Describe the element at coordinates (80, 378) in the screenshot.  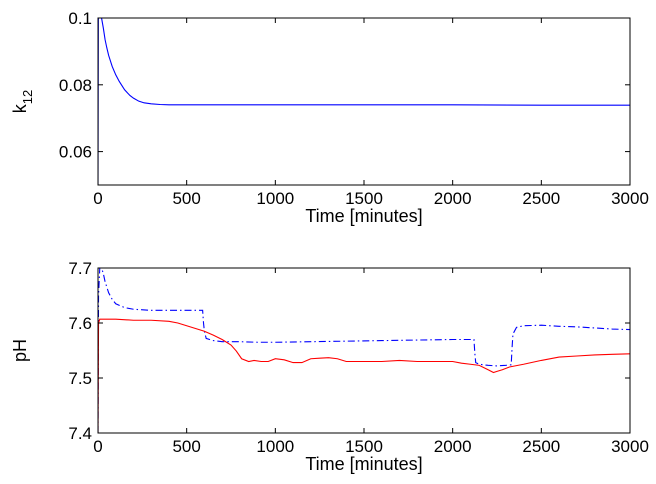
I see `y-tick-label: 7.5` at that location.